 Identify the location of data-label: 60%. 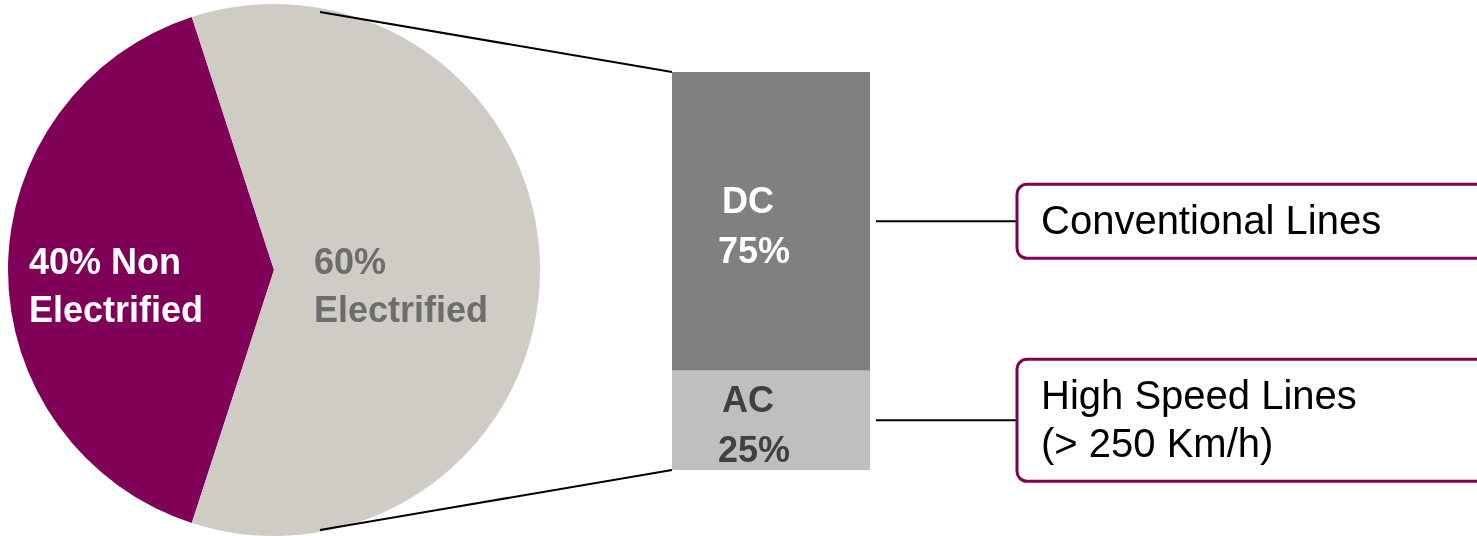
(350, 261).